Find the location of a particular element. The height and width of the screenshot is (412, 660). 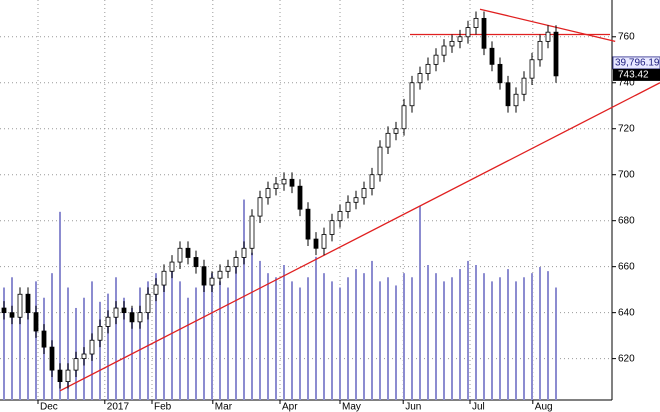

y-tick-label: 680 is located at coordinates (626, 220).